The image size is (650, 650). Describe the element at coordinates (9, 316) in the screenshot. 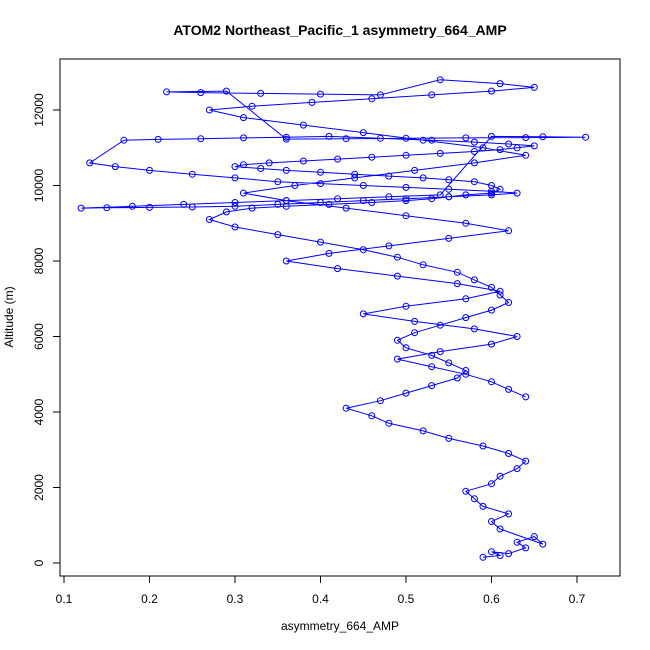

I see `y-axis-label: Altitude (m)` at that location.